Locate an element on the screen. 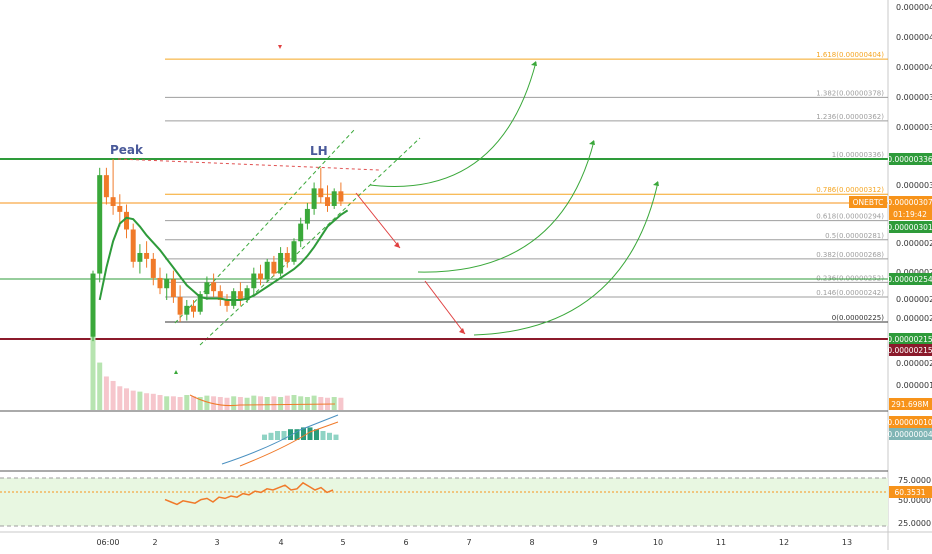  green-arrow-3-head is located at coordinates (656, 183).